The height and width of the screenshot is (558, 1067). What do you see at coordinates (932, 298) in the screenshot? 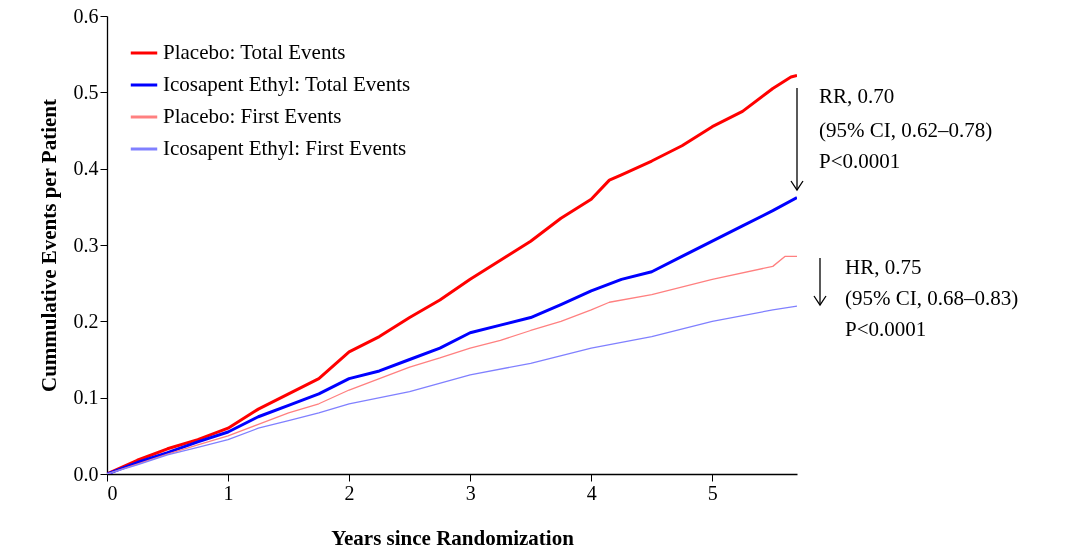
I see `text: (95% CI, 0.68–0.83)` at bounding box center [932, 298].